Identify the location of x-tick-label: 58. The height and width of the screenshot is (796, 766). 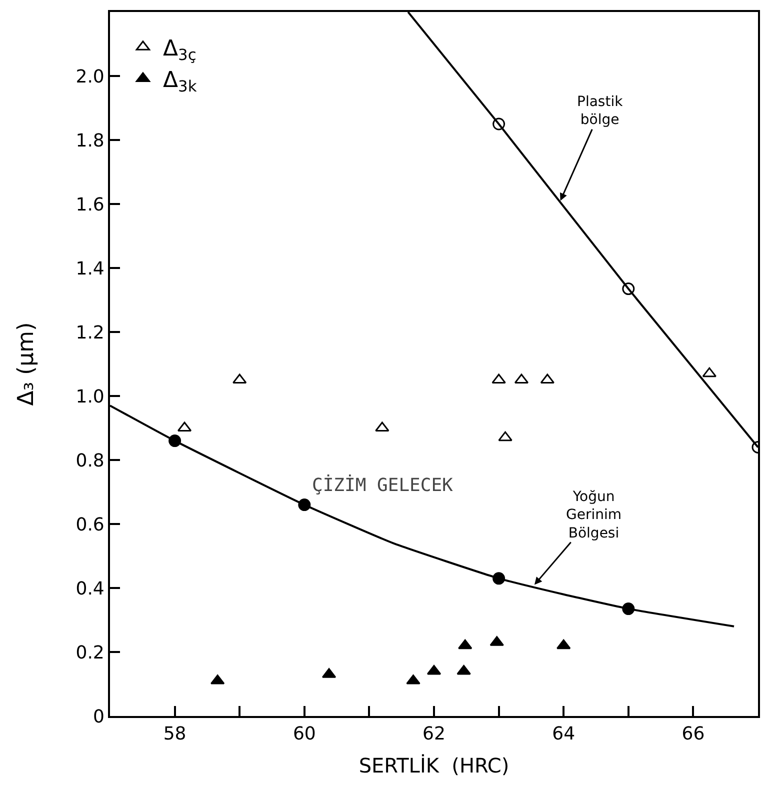
(174, 734).